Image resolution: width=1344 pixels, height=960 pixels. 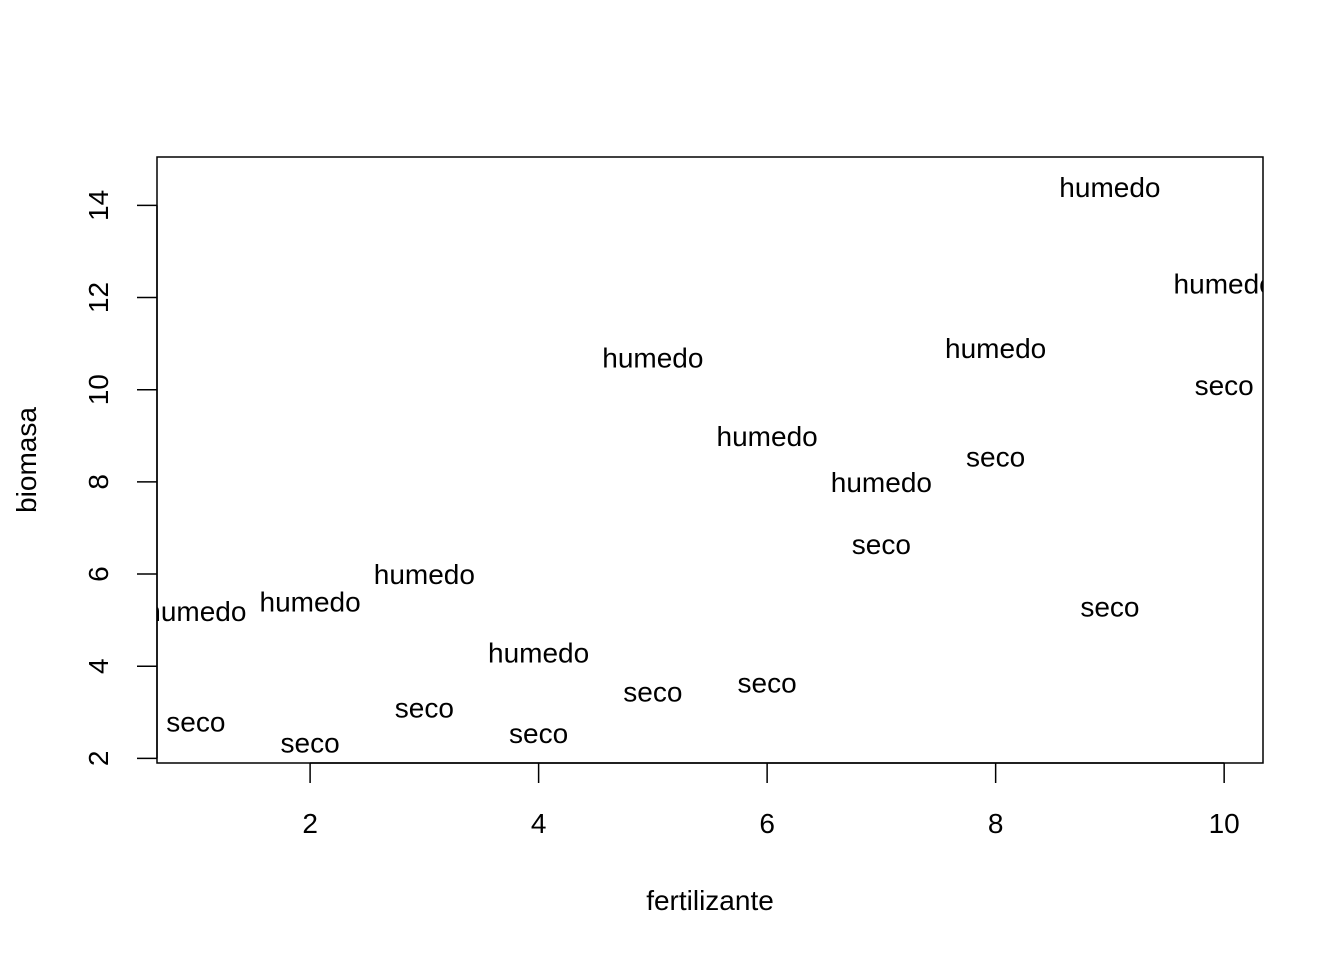 What do you see at coordinates (996, 823) in the screenshot?
I see `x-tick-label: 8` at bounding box center [996, 823].